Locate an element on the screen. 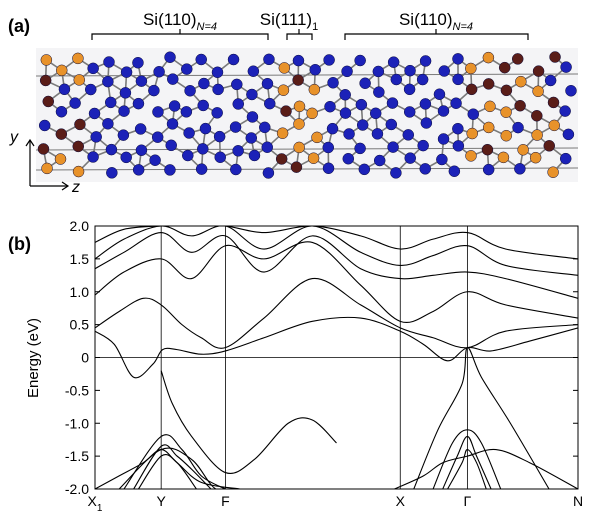  x-tick-label: X is located at coordinates (401, 501).